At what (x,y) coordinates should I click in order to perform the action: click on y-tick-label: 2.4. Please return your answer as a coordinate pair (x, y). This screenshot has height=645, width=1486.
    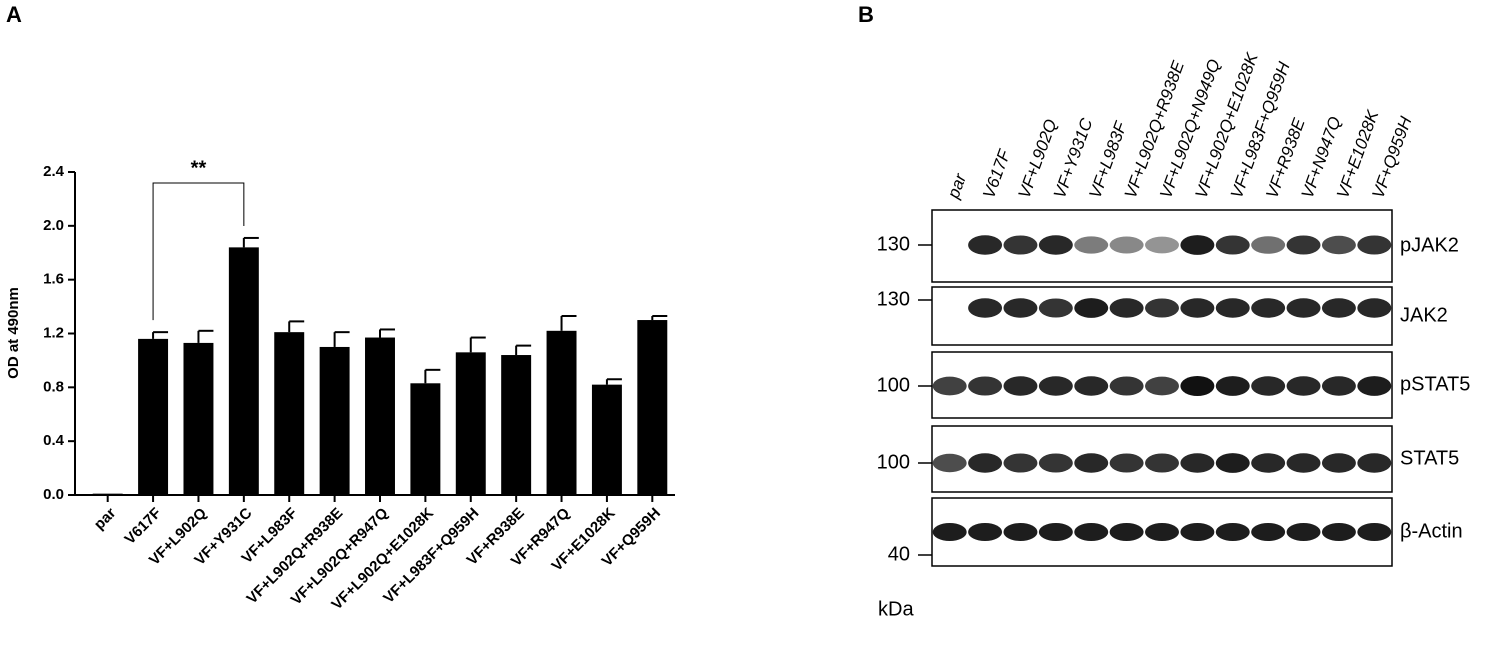
    Looking at the image, I should click on (54, 171).